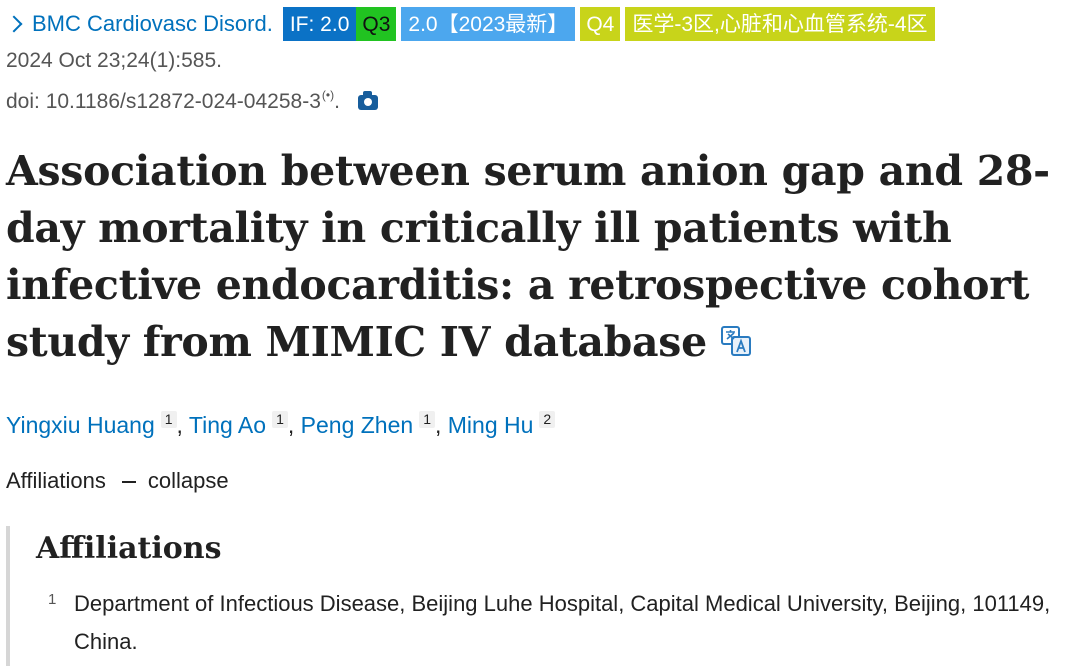 This screenshot has width=1080, height=666. I want to click on cas-quartile-badge: Q4, so click(600, 24).